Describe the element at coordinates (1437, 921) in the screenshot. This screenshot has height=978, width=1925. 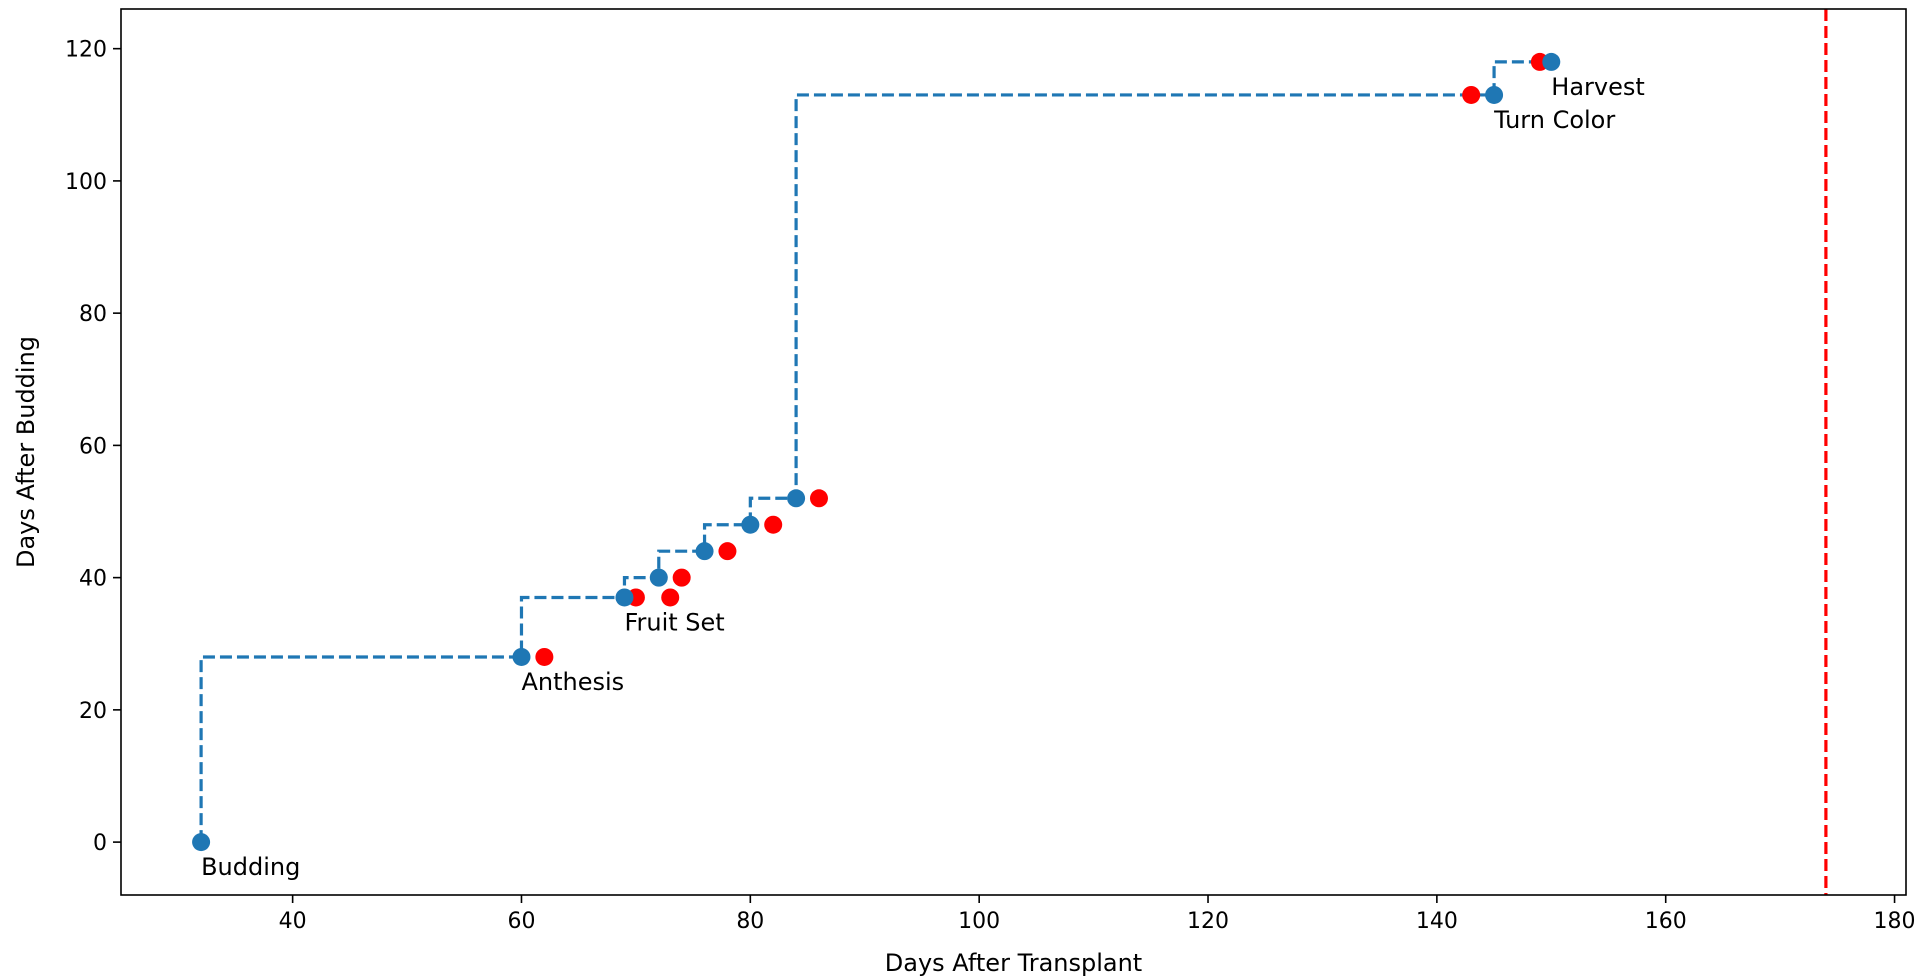
I see `x-tick-label: 140` at that location.